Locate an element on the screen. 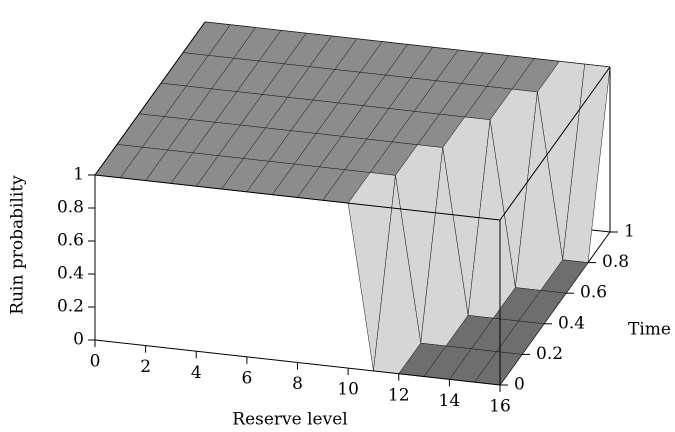 This screenshot has height=432, width=675. x-axis-title: Reserve level is located at coordinates (289, 420).